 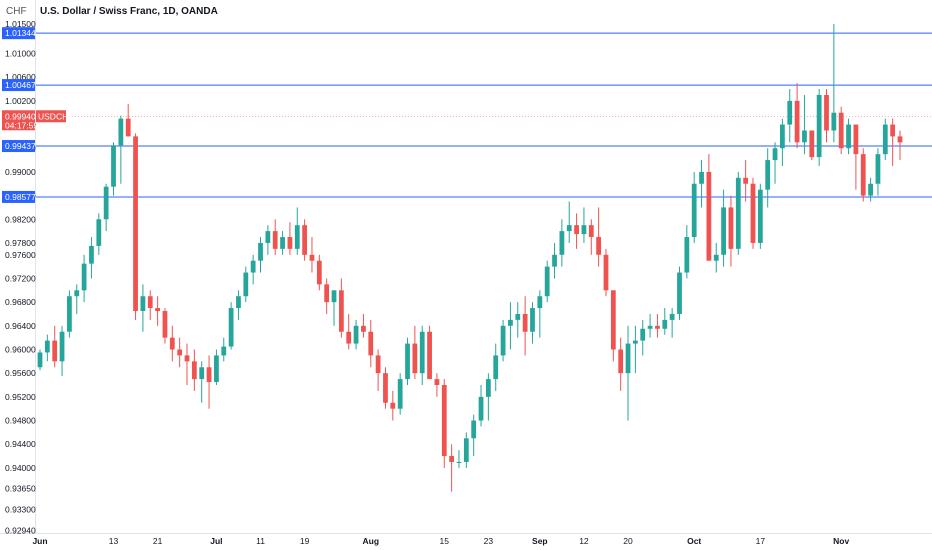 I want to click on symbol-tag, so click(x=51, y=116).